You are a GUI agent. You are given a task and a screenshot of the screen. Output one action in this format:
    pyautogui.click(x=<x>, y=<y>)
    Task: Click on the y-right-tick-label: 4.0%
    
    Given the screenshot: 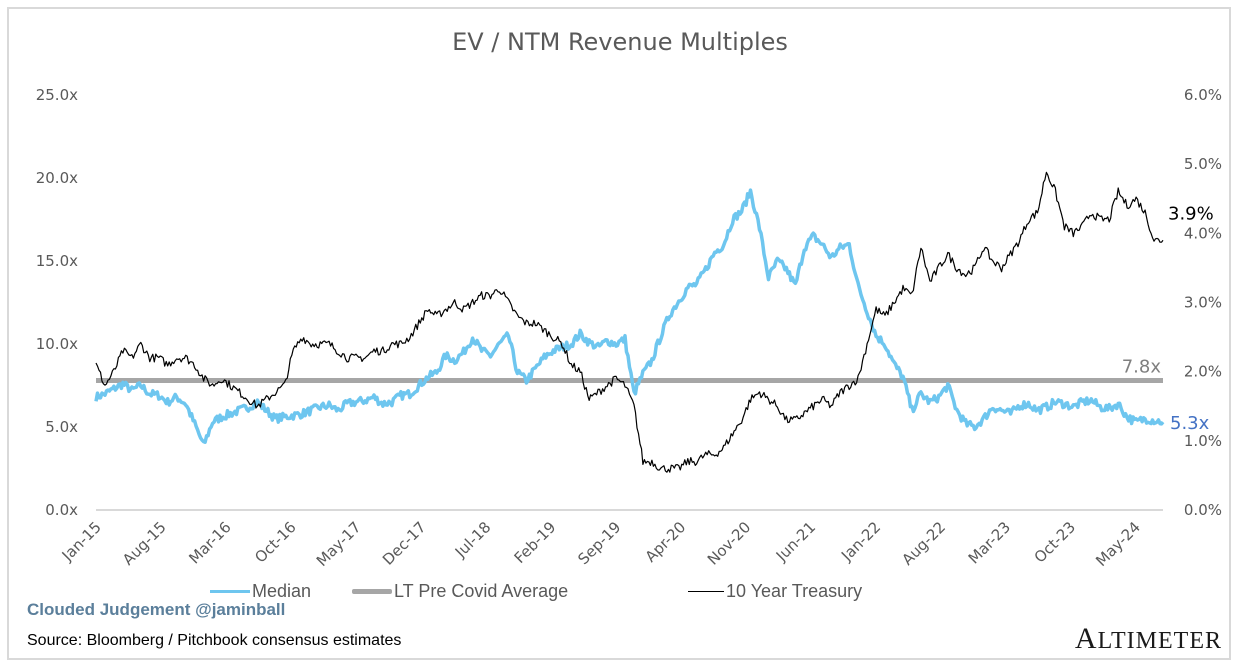 What is the action you would take?
    pyautogui.click(x=1203, y=233)
    